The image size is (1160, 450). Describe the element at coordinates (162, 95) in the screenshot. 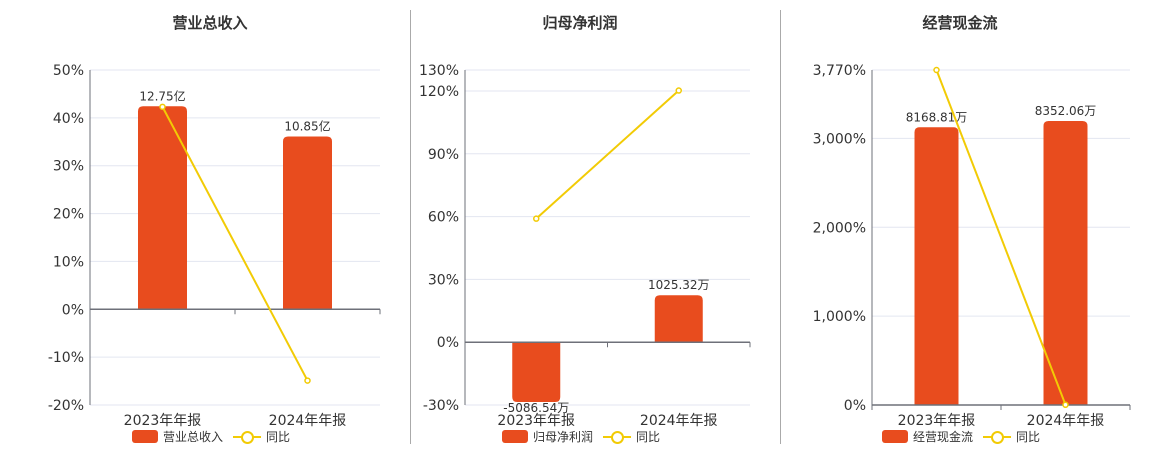

I see `bar-data-label: 12.75亿` at that location.